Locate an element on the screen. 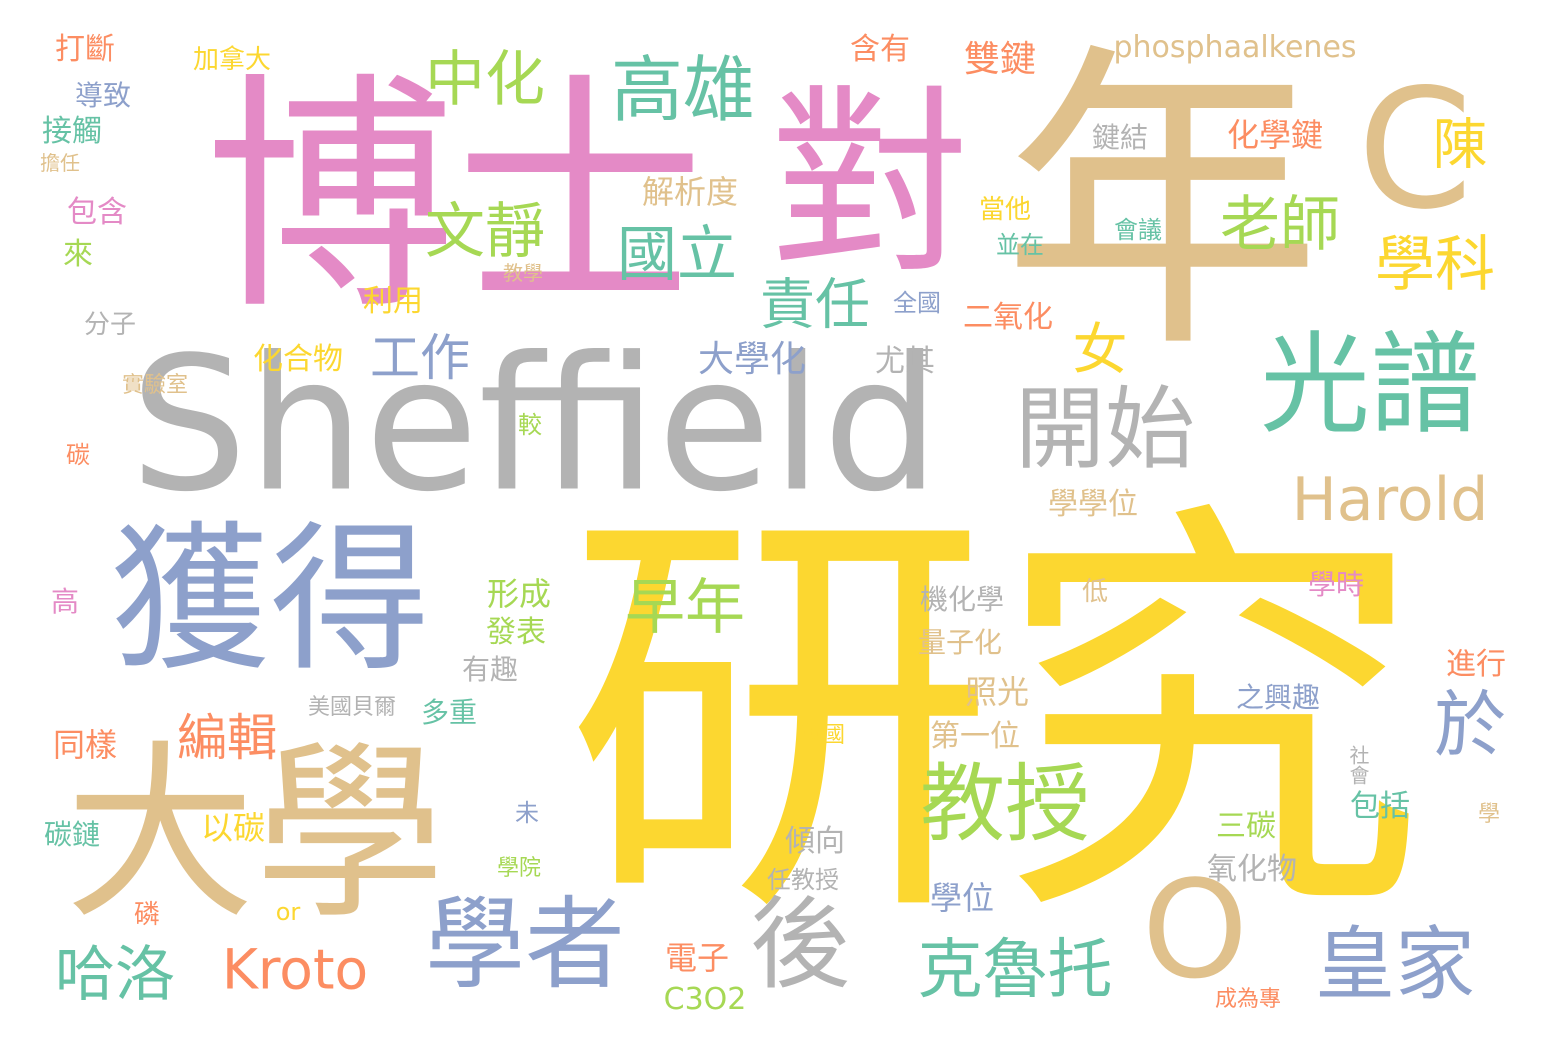 This screenshot has height=1052, width=1548. word-fabiao: 發表 is located at coordinates (516, 632).